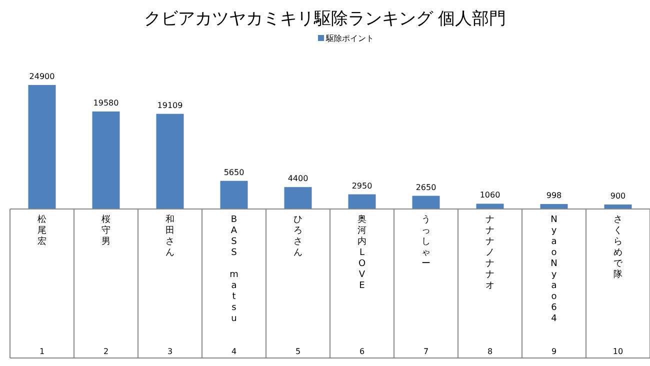 This screenshot has height=366, width=650. Describe the element at coordinates (619, 247) in the screenshot. I see `x-tick-label: さくらめで隊` at that location.